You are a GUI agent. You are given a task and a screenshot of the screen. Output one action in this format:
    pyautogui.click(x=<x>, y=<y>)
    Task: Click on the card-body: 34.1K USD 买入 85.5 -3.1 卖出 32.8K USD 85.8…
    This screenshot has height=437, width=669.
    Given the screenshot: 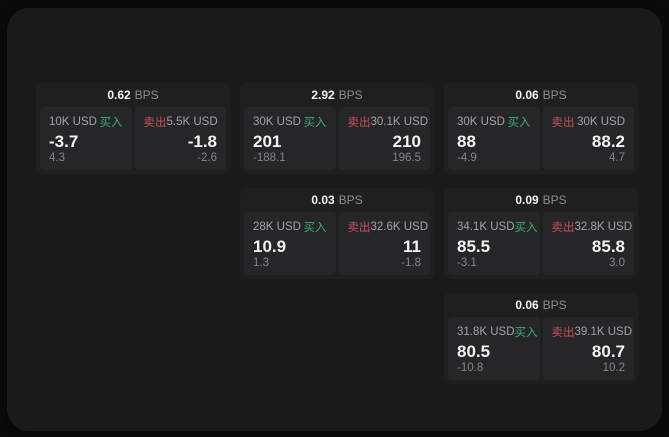 What is the action you would take?
    pyautogui.click(x=541, y=245)
    